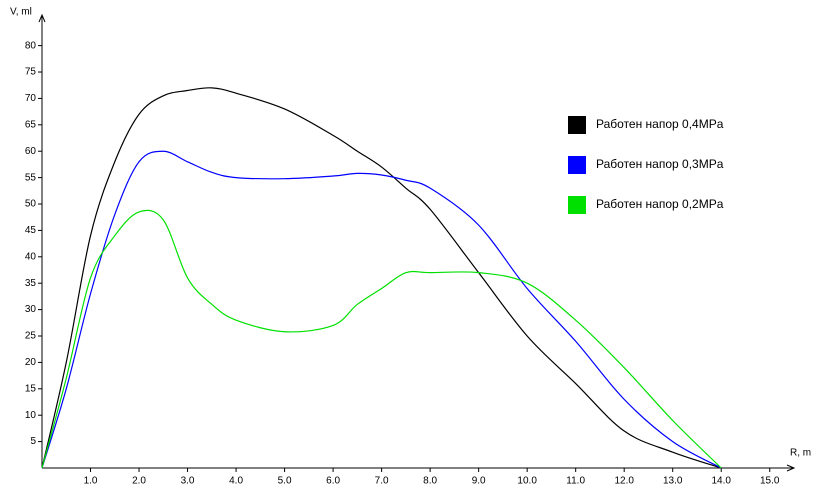 This screenshot has width=814, height=486. What do you see at coordinates (285, 481) in the screenshot?
I see `x-tick-label: 5.0` at bounding box center [285, 481].